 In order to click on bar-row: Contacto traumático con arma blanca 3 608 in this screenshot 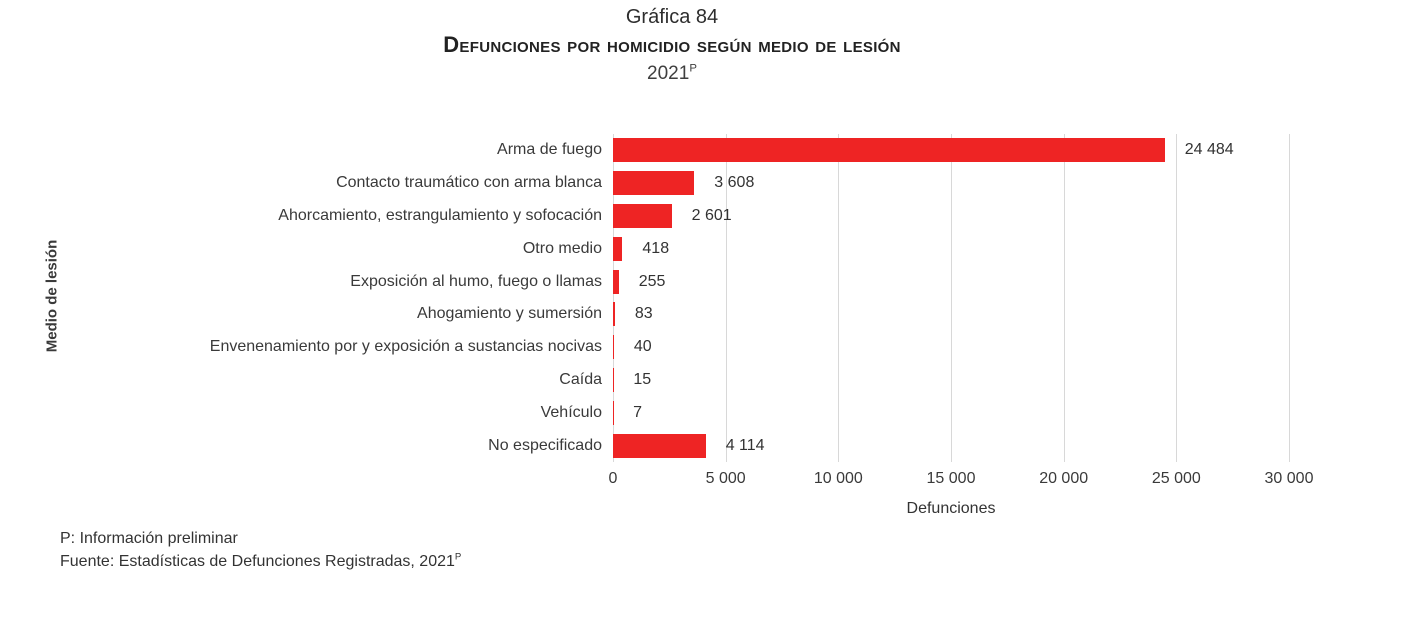, I will do `click(812, 183)`.